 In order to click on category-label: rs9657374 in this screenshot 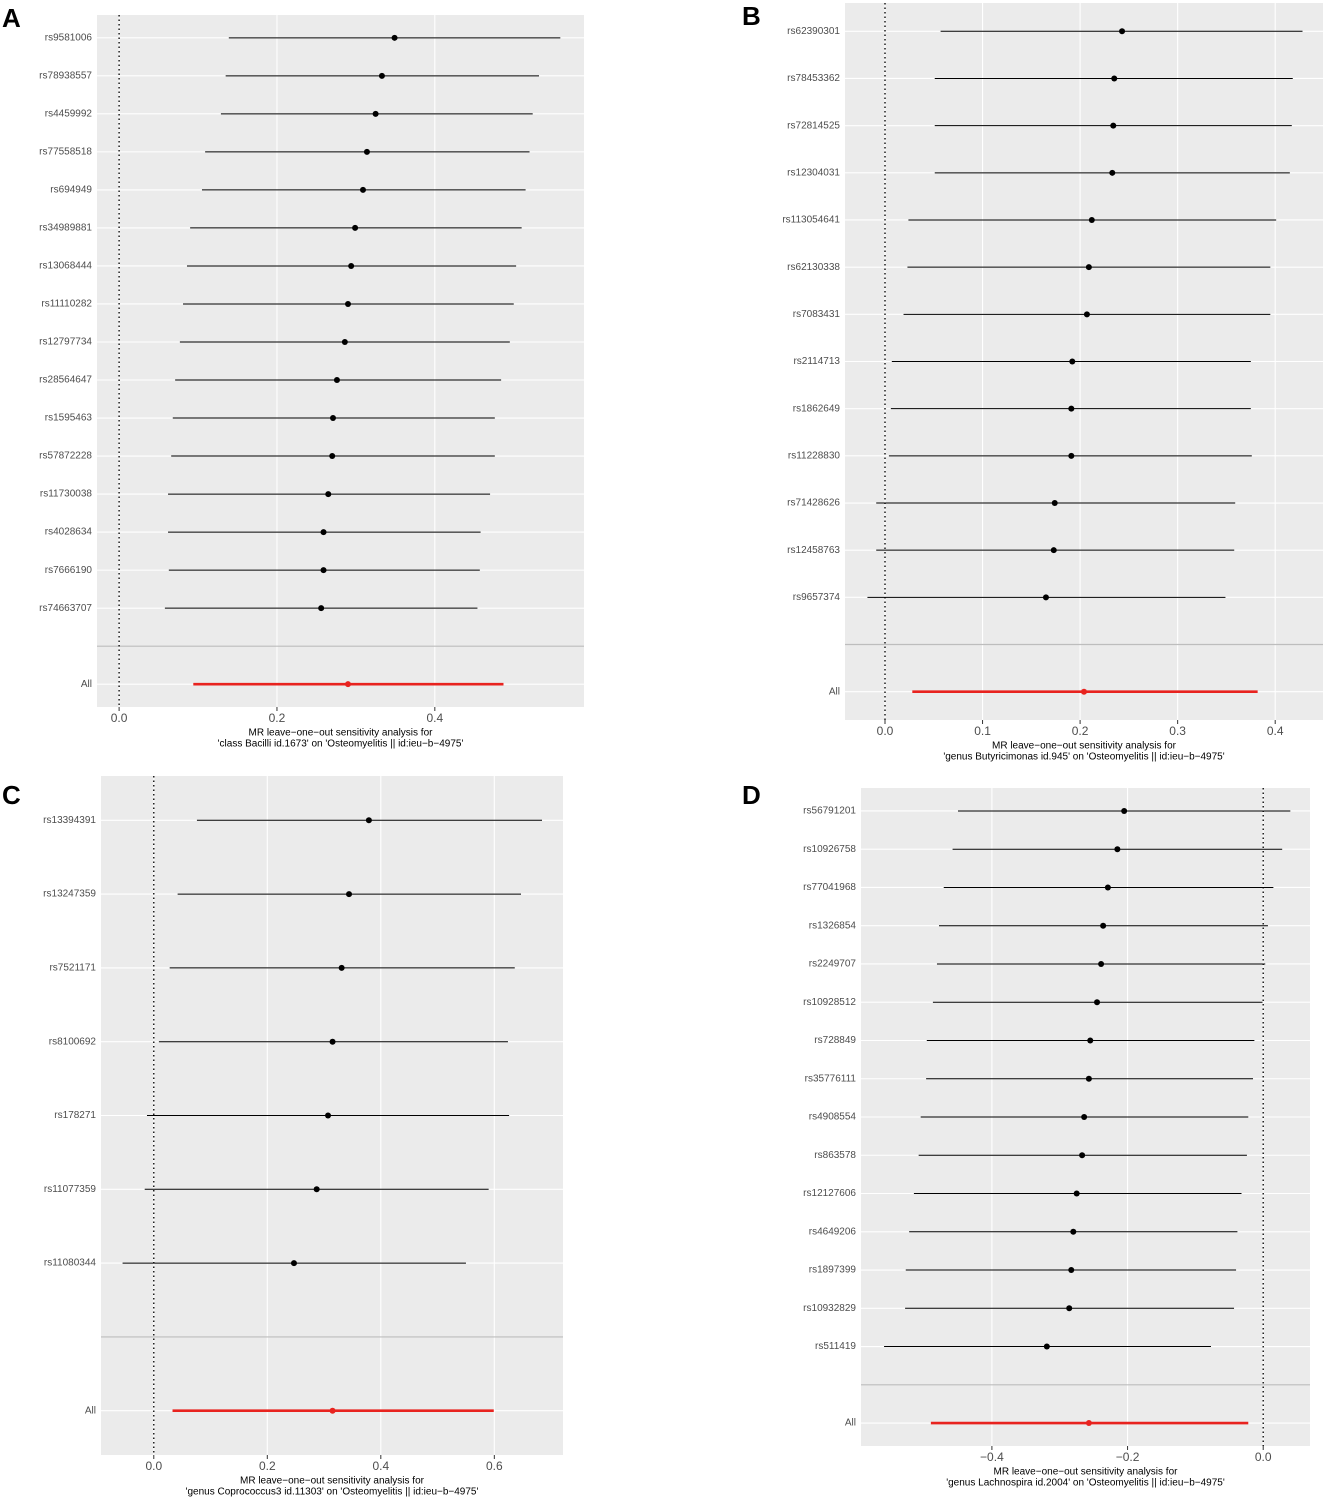, I will do `click(817, 597)`.